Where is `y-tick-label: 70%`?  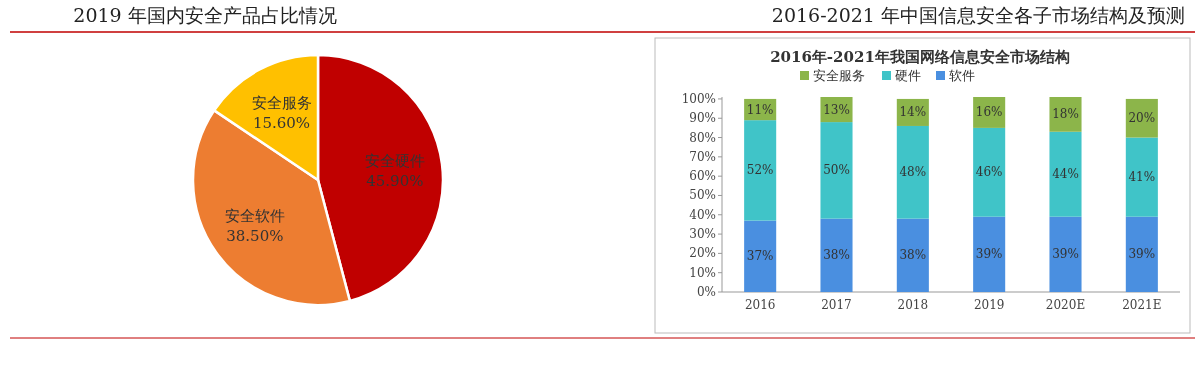 y-tick-label: 70% is located at coordinates (702, 156).